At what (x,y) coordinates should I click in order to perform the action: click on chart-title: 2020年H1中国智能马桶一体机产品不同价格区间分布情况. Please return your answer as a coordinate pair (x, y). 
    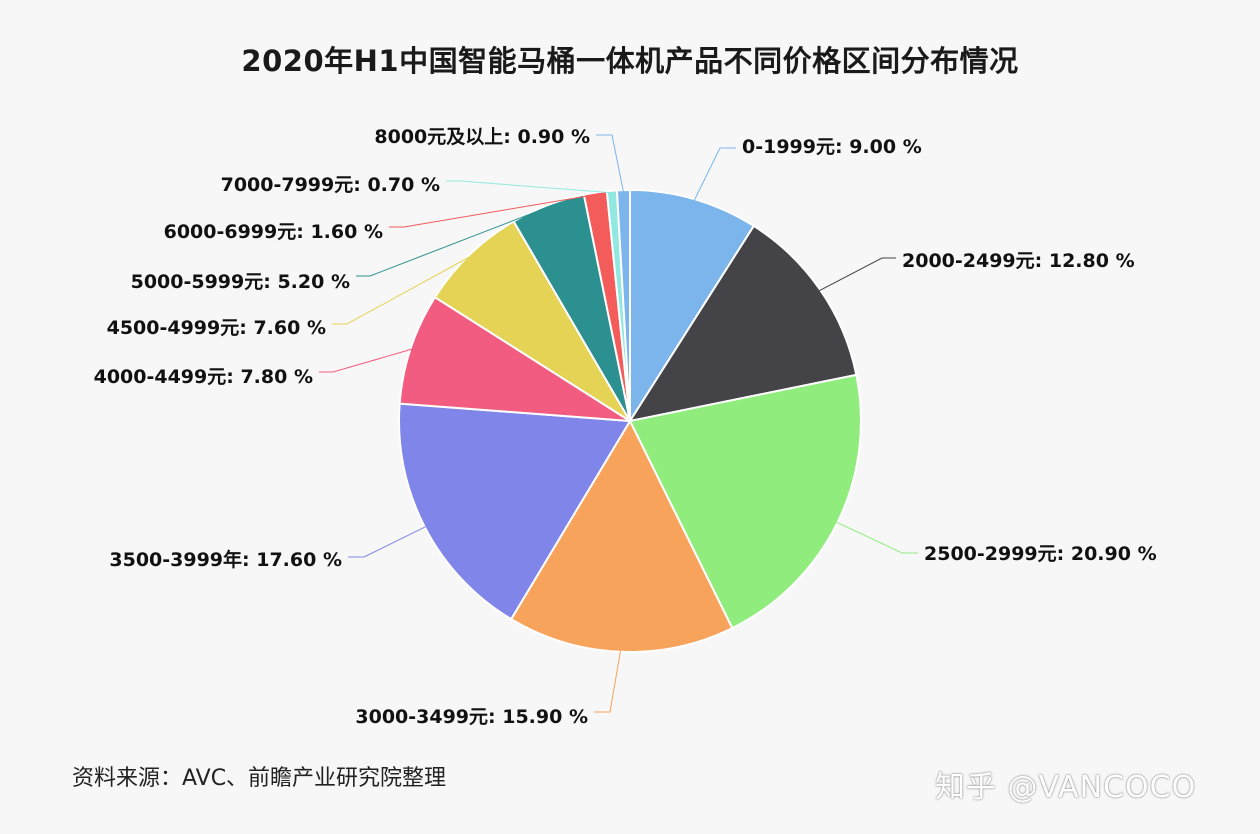
    Looking at the image, I should click on (630, 61).